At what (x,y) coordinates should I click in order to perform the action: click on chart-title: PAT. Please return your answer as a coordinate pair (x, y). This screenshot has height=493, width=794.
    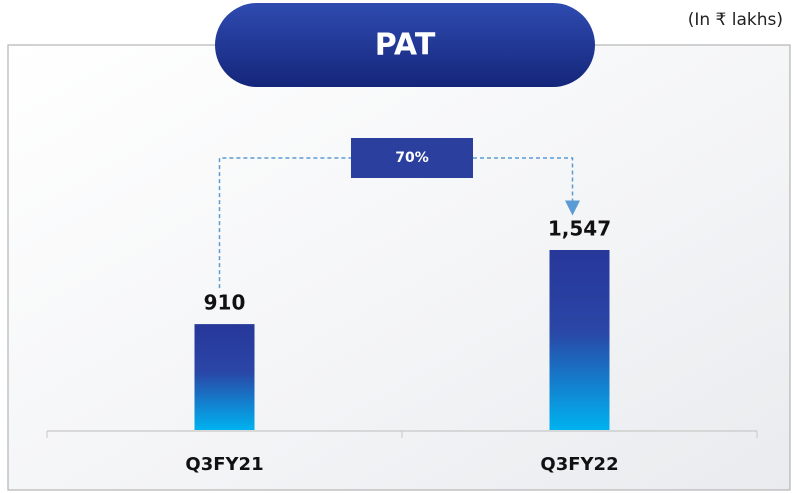
    Looking at the image, I should click on (405, 45).